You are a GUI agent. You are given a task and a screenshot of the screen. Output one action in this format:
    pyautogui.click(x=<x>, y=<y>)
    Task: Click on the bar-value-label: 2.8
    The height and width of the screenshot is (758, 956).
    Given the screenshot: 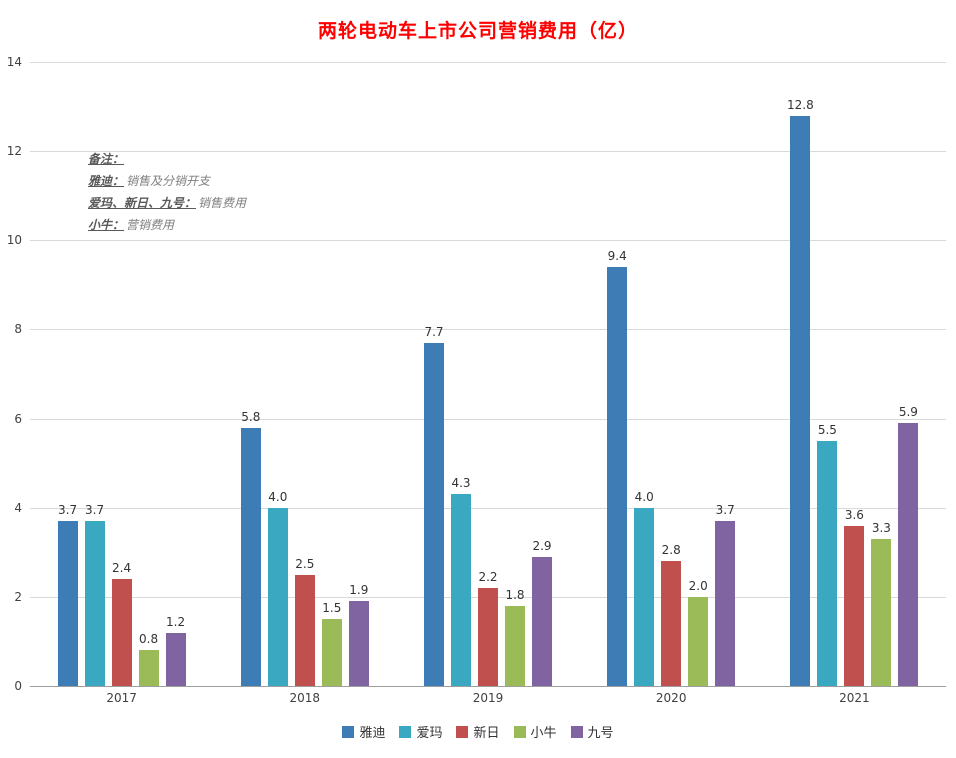 What is the action you would take?
    pyautogui.click(x=671, y=550)
    